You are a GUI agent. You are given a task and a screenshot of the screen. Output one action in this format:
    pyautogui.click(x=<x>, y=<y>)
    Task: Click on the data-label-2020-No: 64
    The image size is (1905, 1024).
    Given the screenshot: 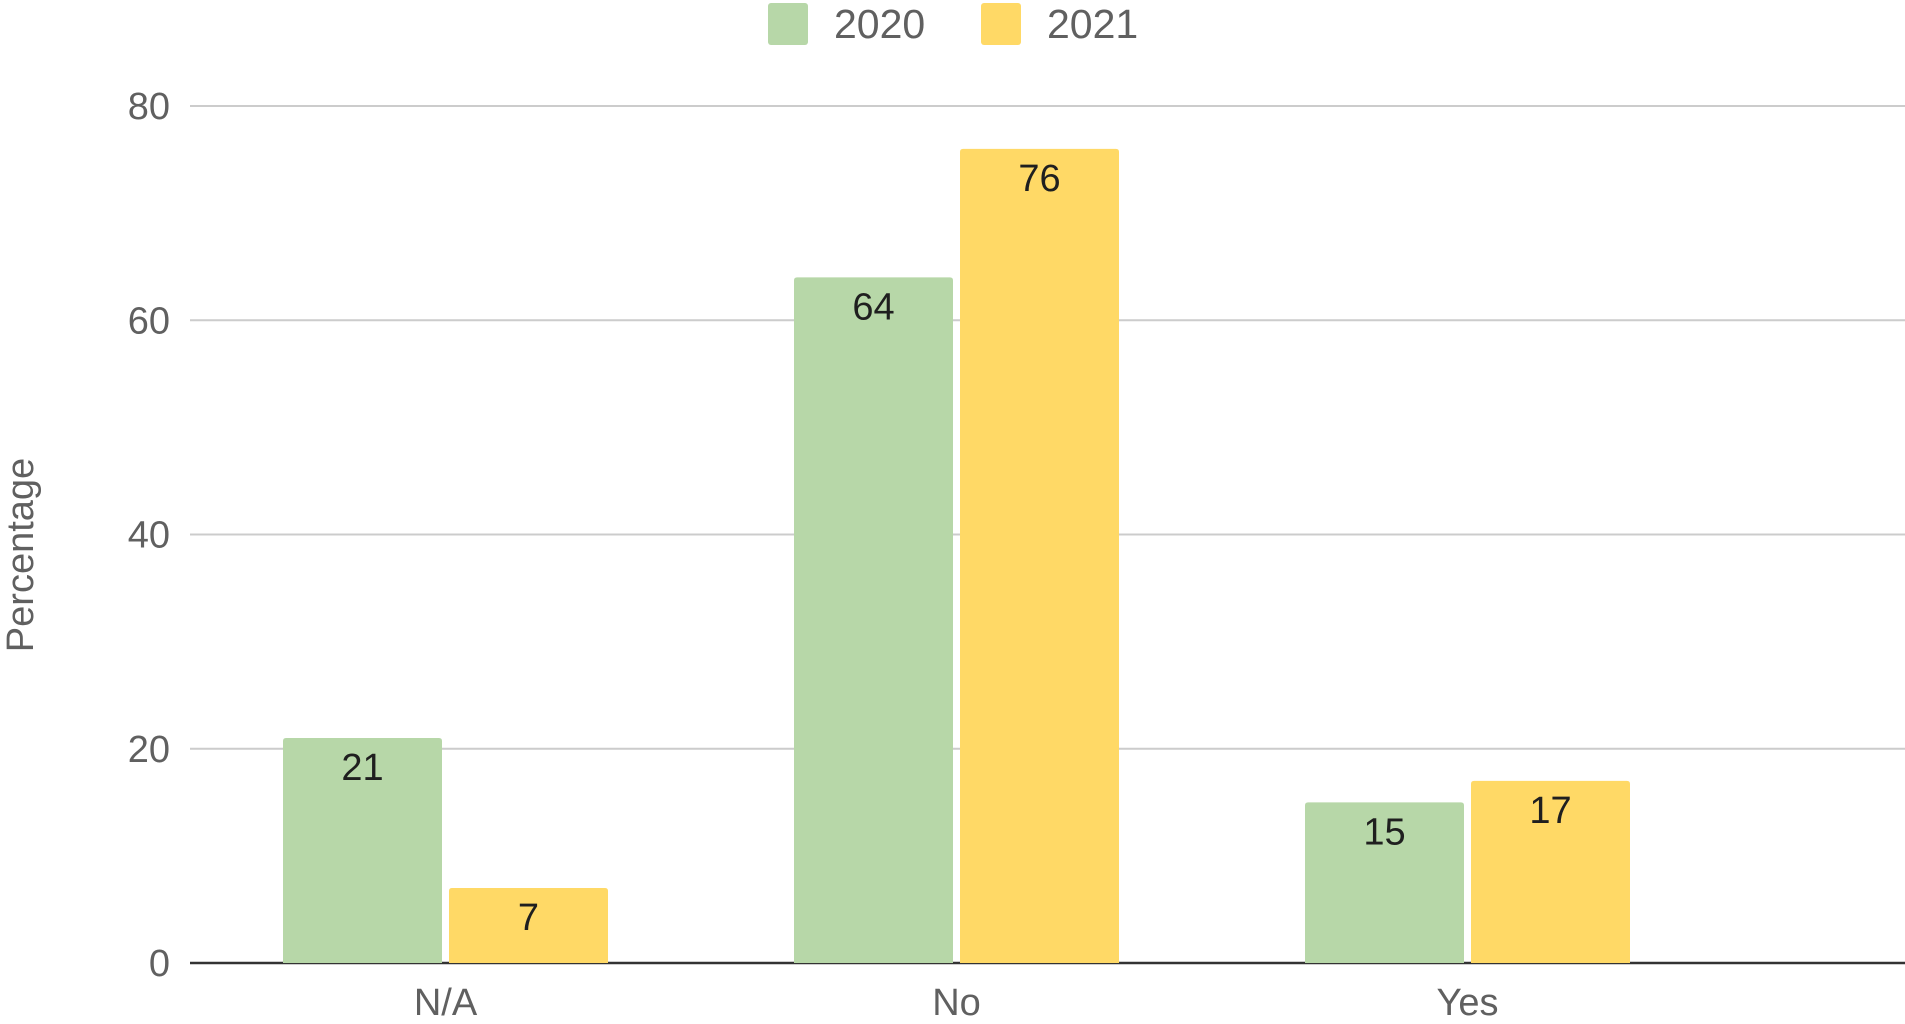 What is the action you would take?
    pyautogui.click(x=873, y=307)
    